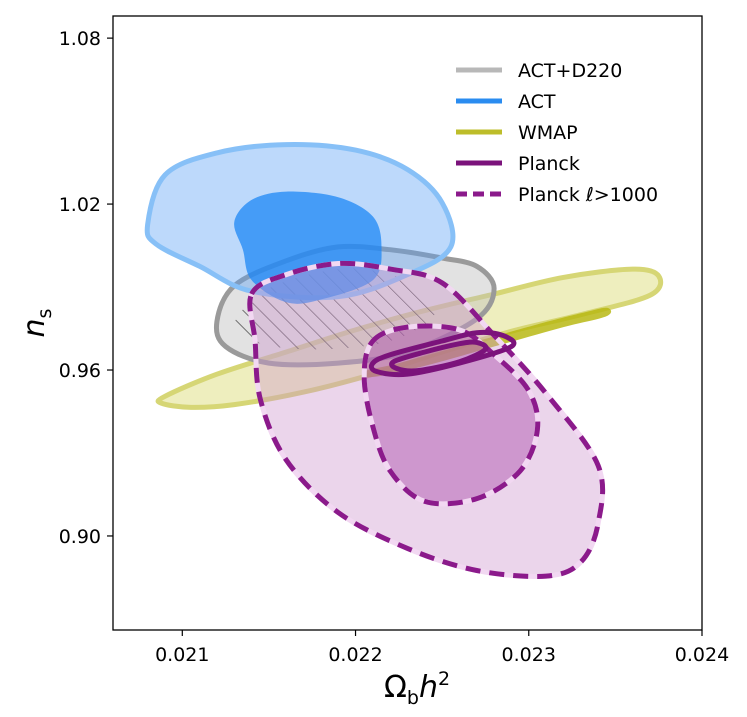 The height and width of the screenshot is (717, 747). I want to click on y-tick-label: 1.02, so click(80, 205).